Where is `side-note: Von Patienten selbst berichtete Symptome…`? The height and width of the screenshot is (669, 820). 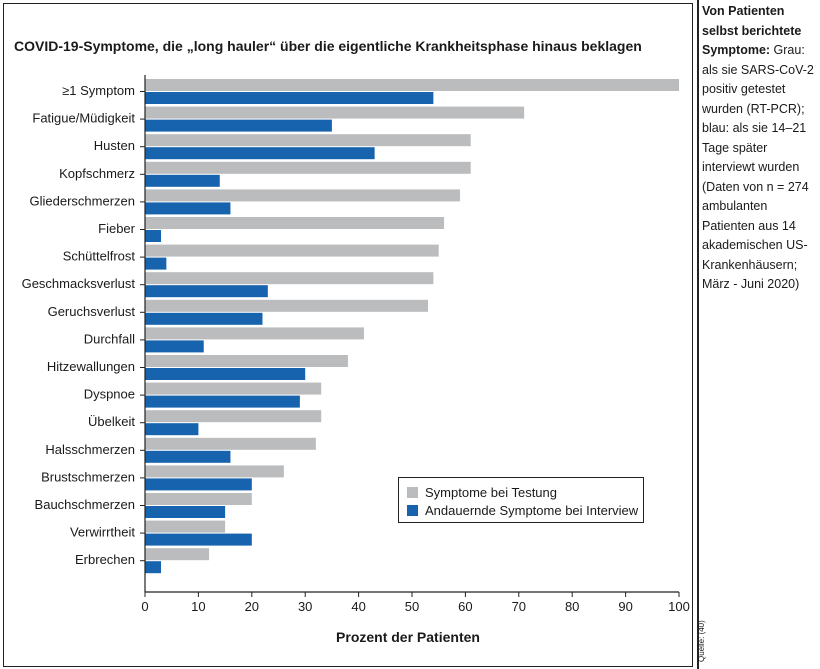 side-note: Von Patienten selbst berichtete Symptome… is located at coordinates (759, 148).